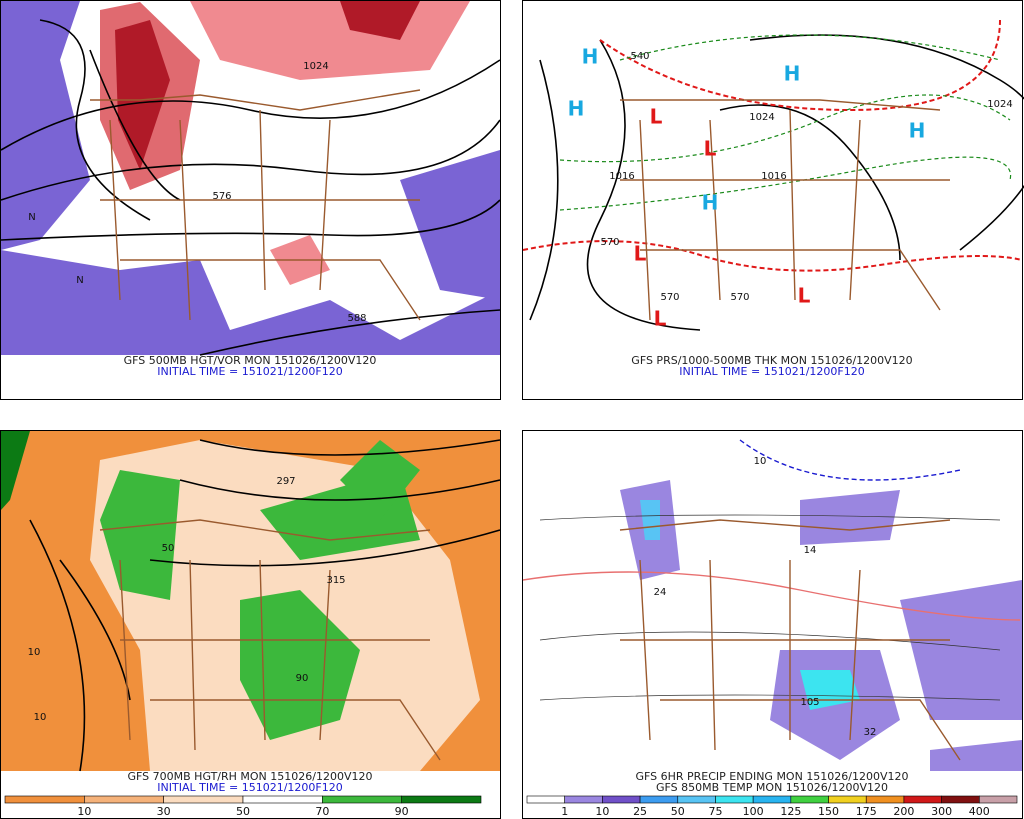  Describe the element at coordinates (870, 732) in the screenshot. I see `map-label: 32` at that location.